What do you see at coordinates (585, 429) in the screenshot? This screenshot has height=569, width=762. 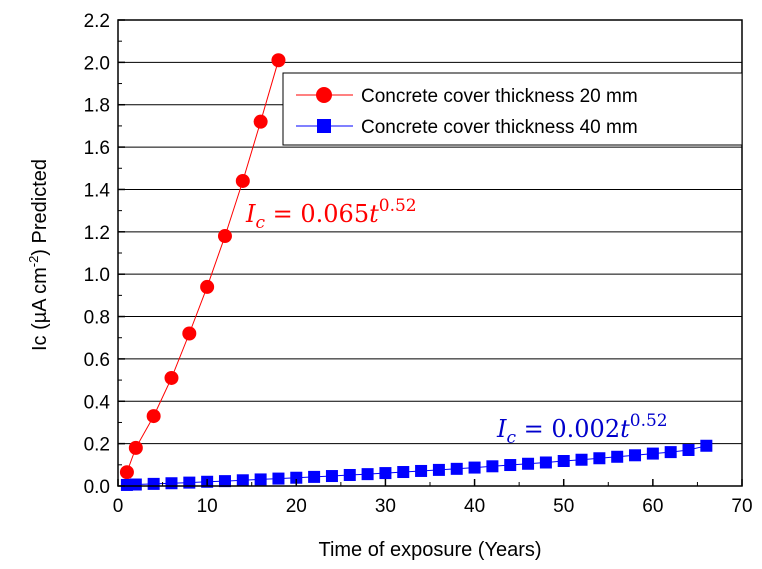 I see `eq-coefficient: 0.002` at bounding box center [585, 429].